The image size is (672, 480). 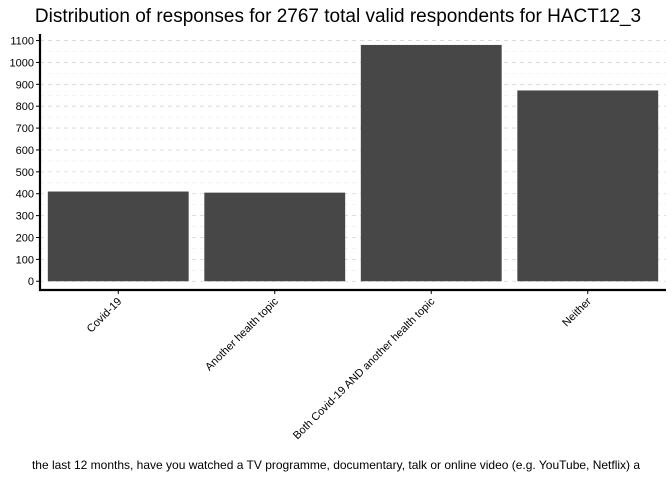 What do you see at coordinates (25, 107) in the screenshot?
I see `y-tick-label: 800` at bounding box center [25, 107].